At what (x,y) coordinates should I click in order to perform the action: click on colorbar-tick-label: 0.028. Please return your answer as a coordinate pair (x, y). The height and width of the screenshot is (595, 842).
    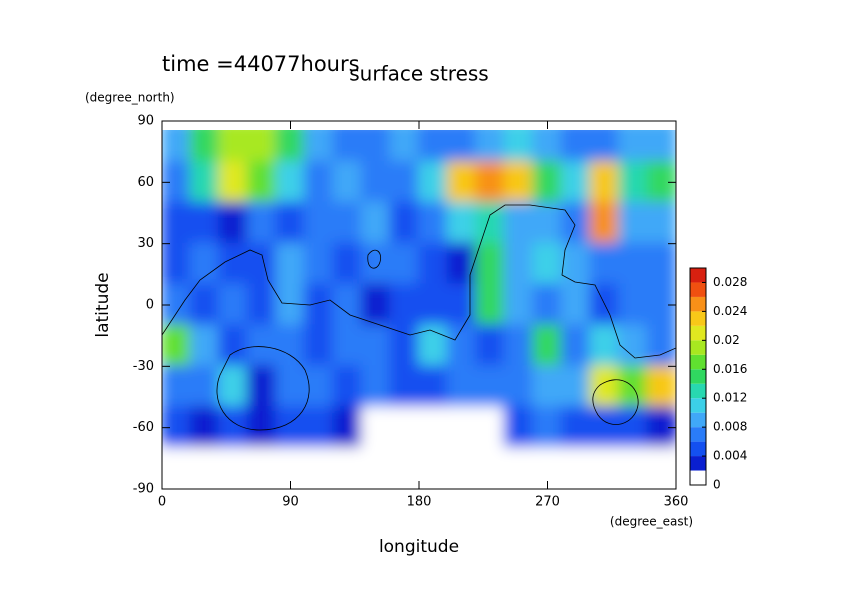
    Looking at the image, I should click on (730, 282).